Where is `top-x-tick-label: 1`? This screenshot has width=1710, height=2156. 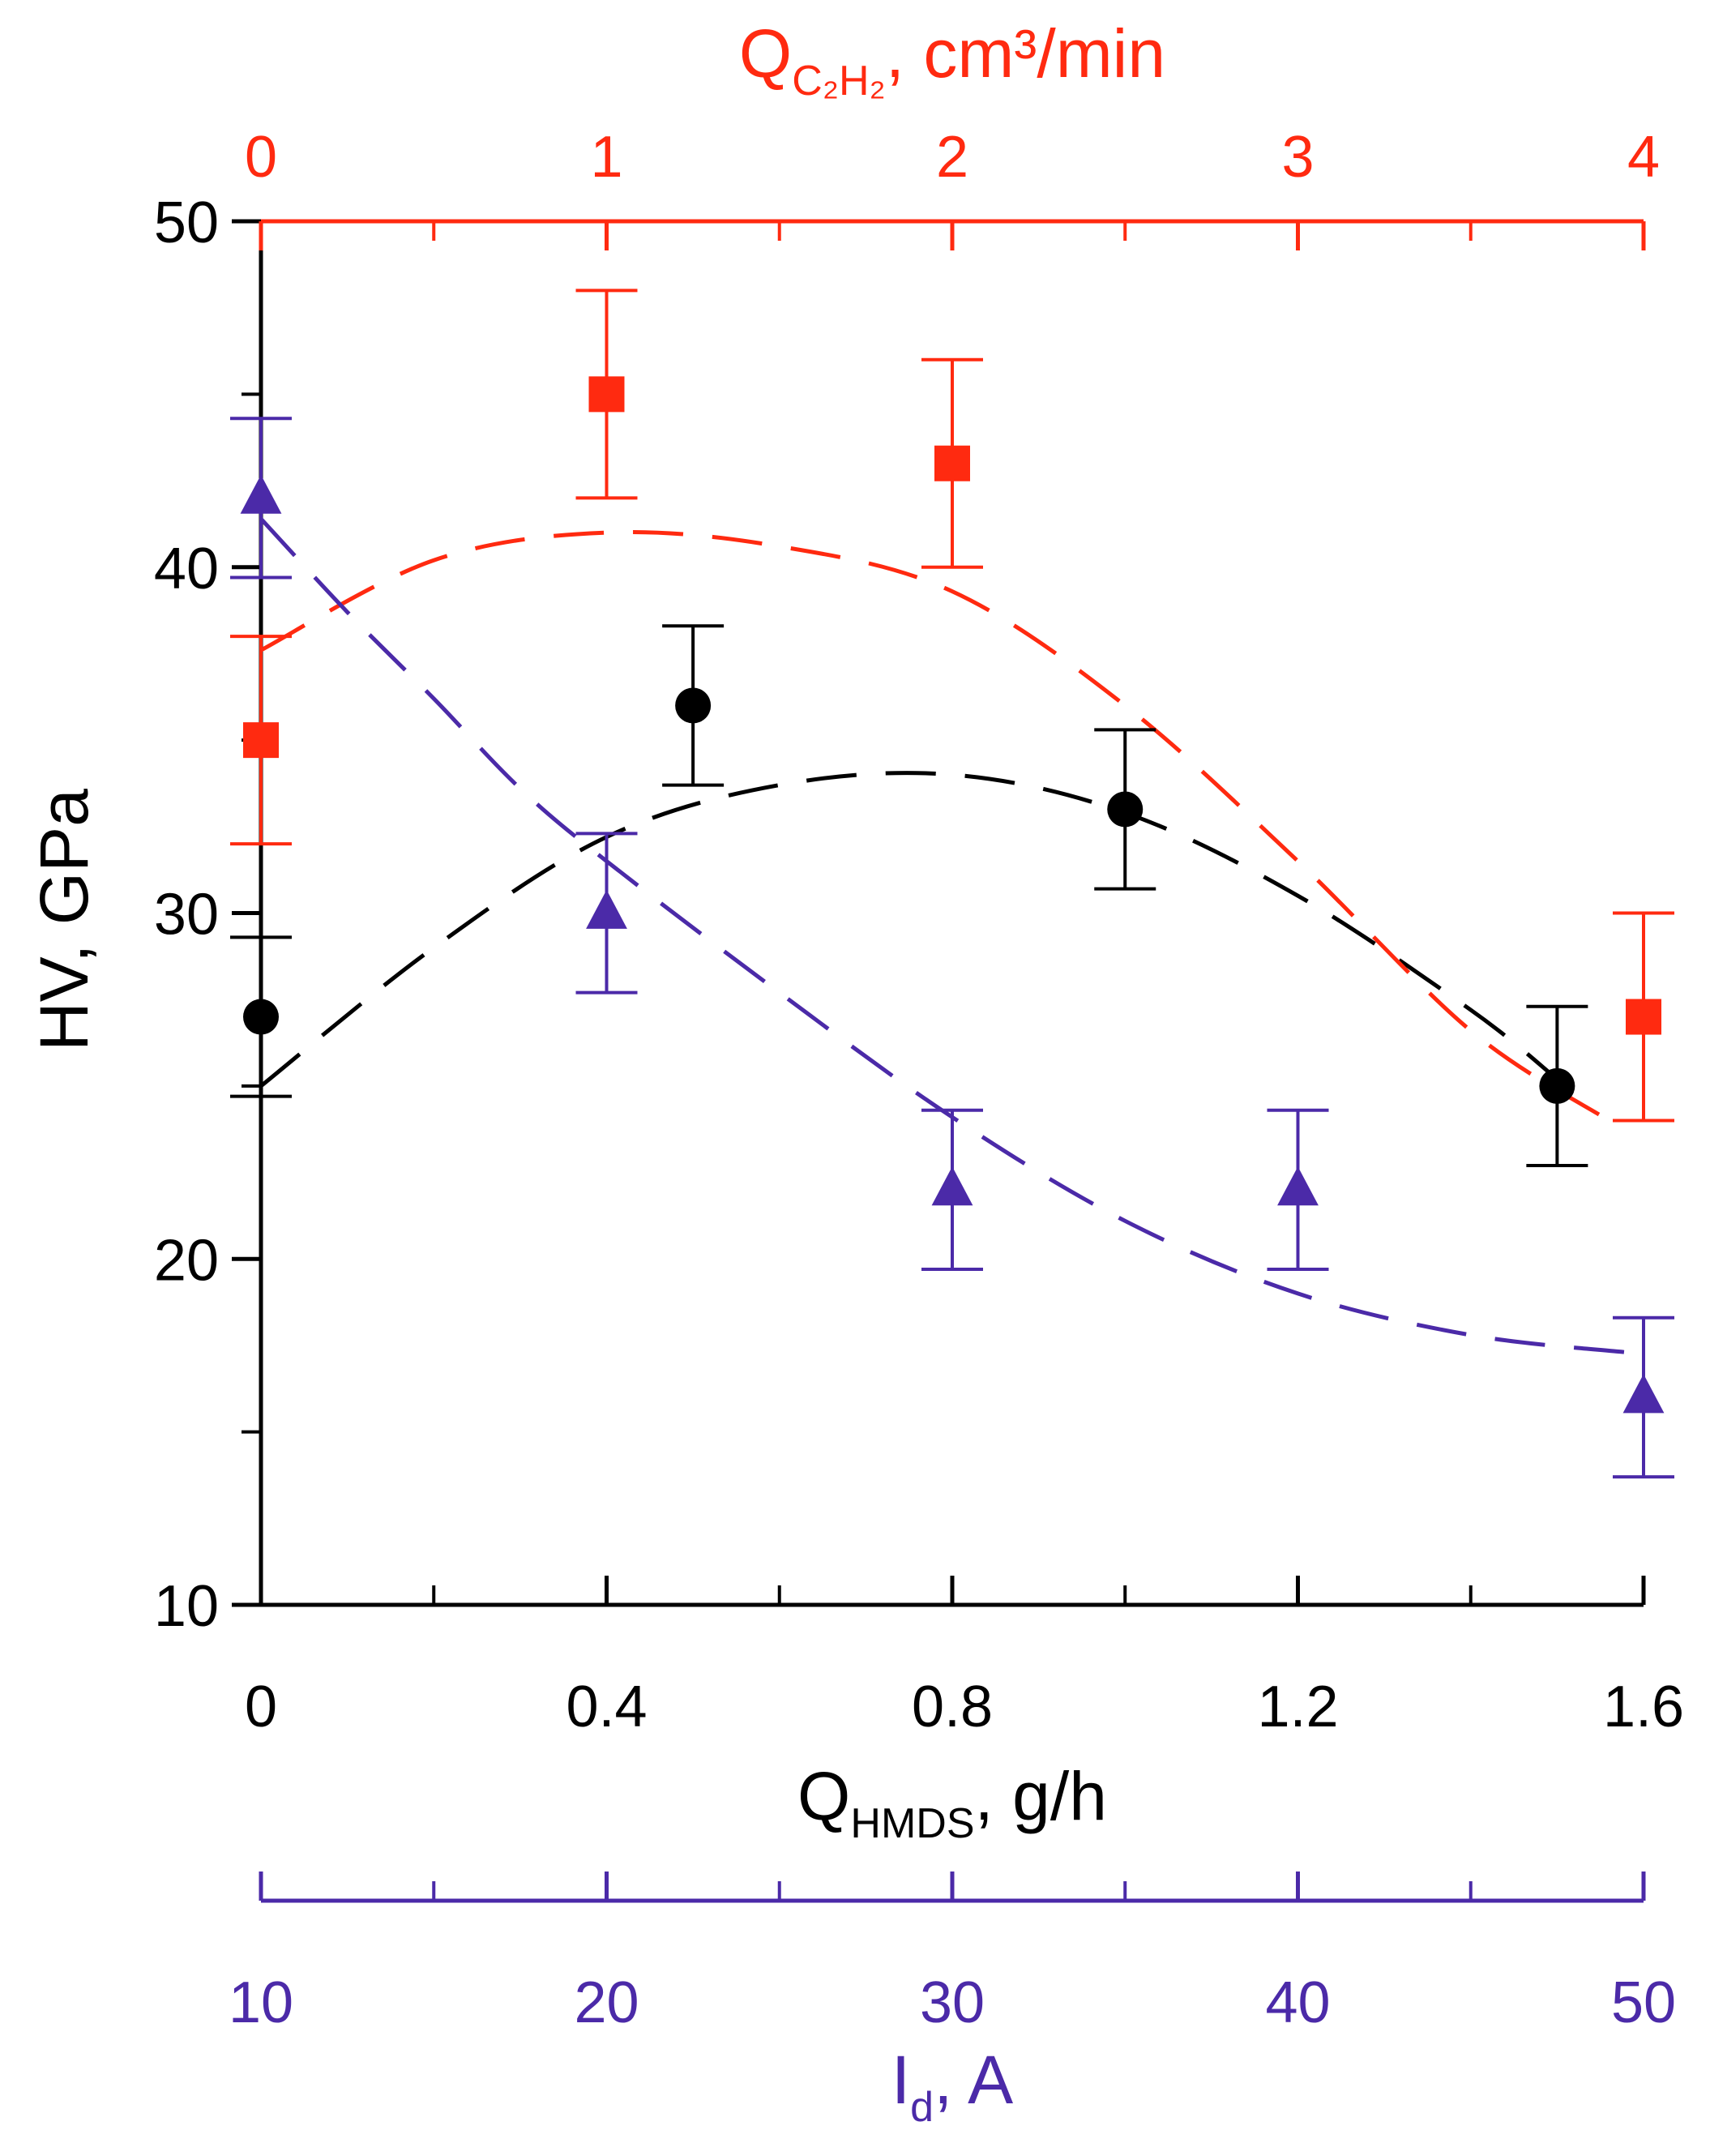
top-x-tick-label: 1 is located at coordinates (606, 157).